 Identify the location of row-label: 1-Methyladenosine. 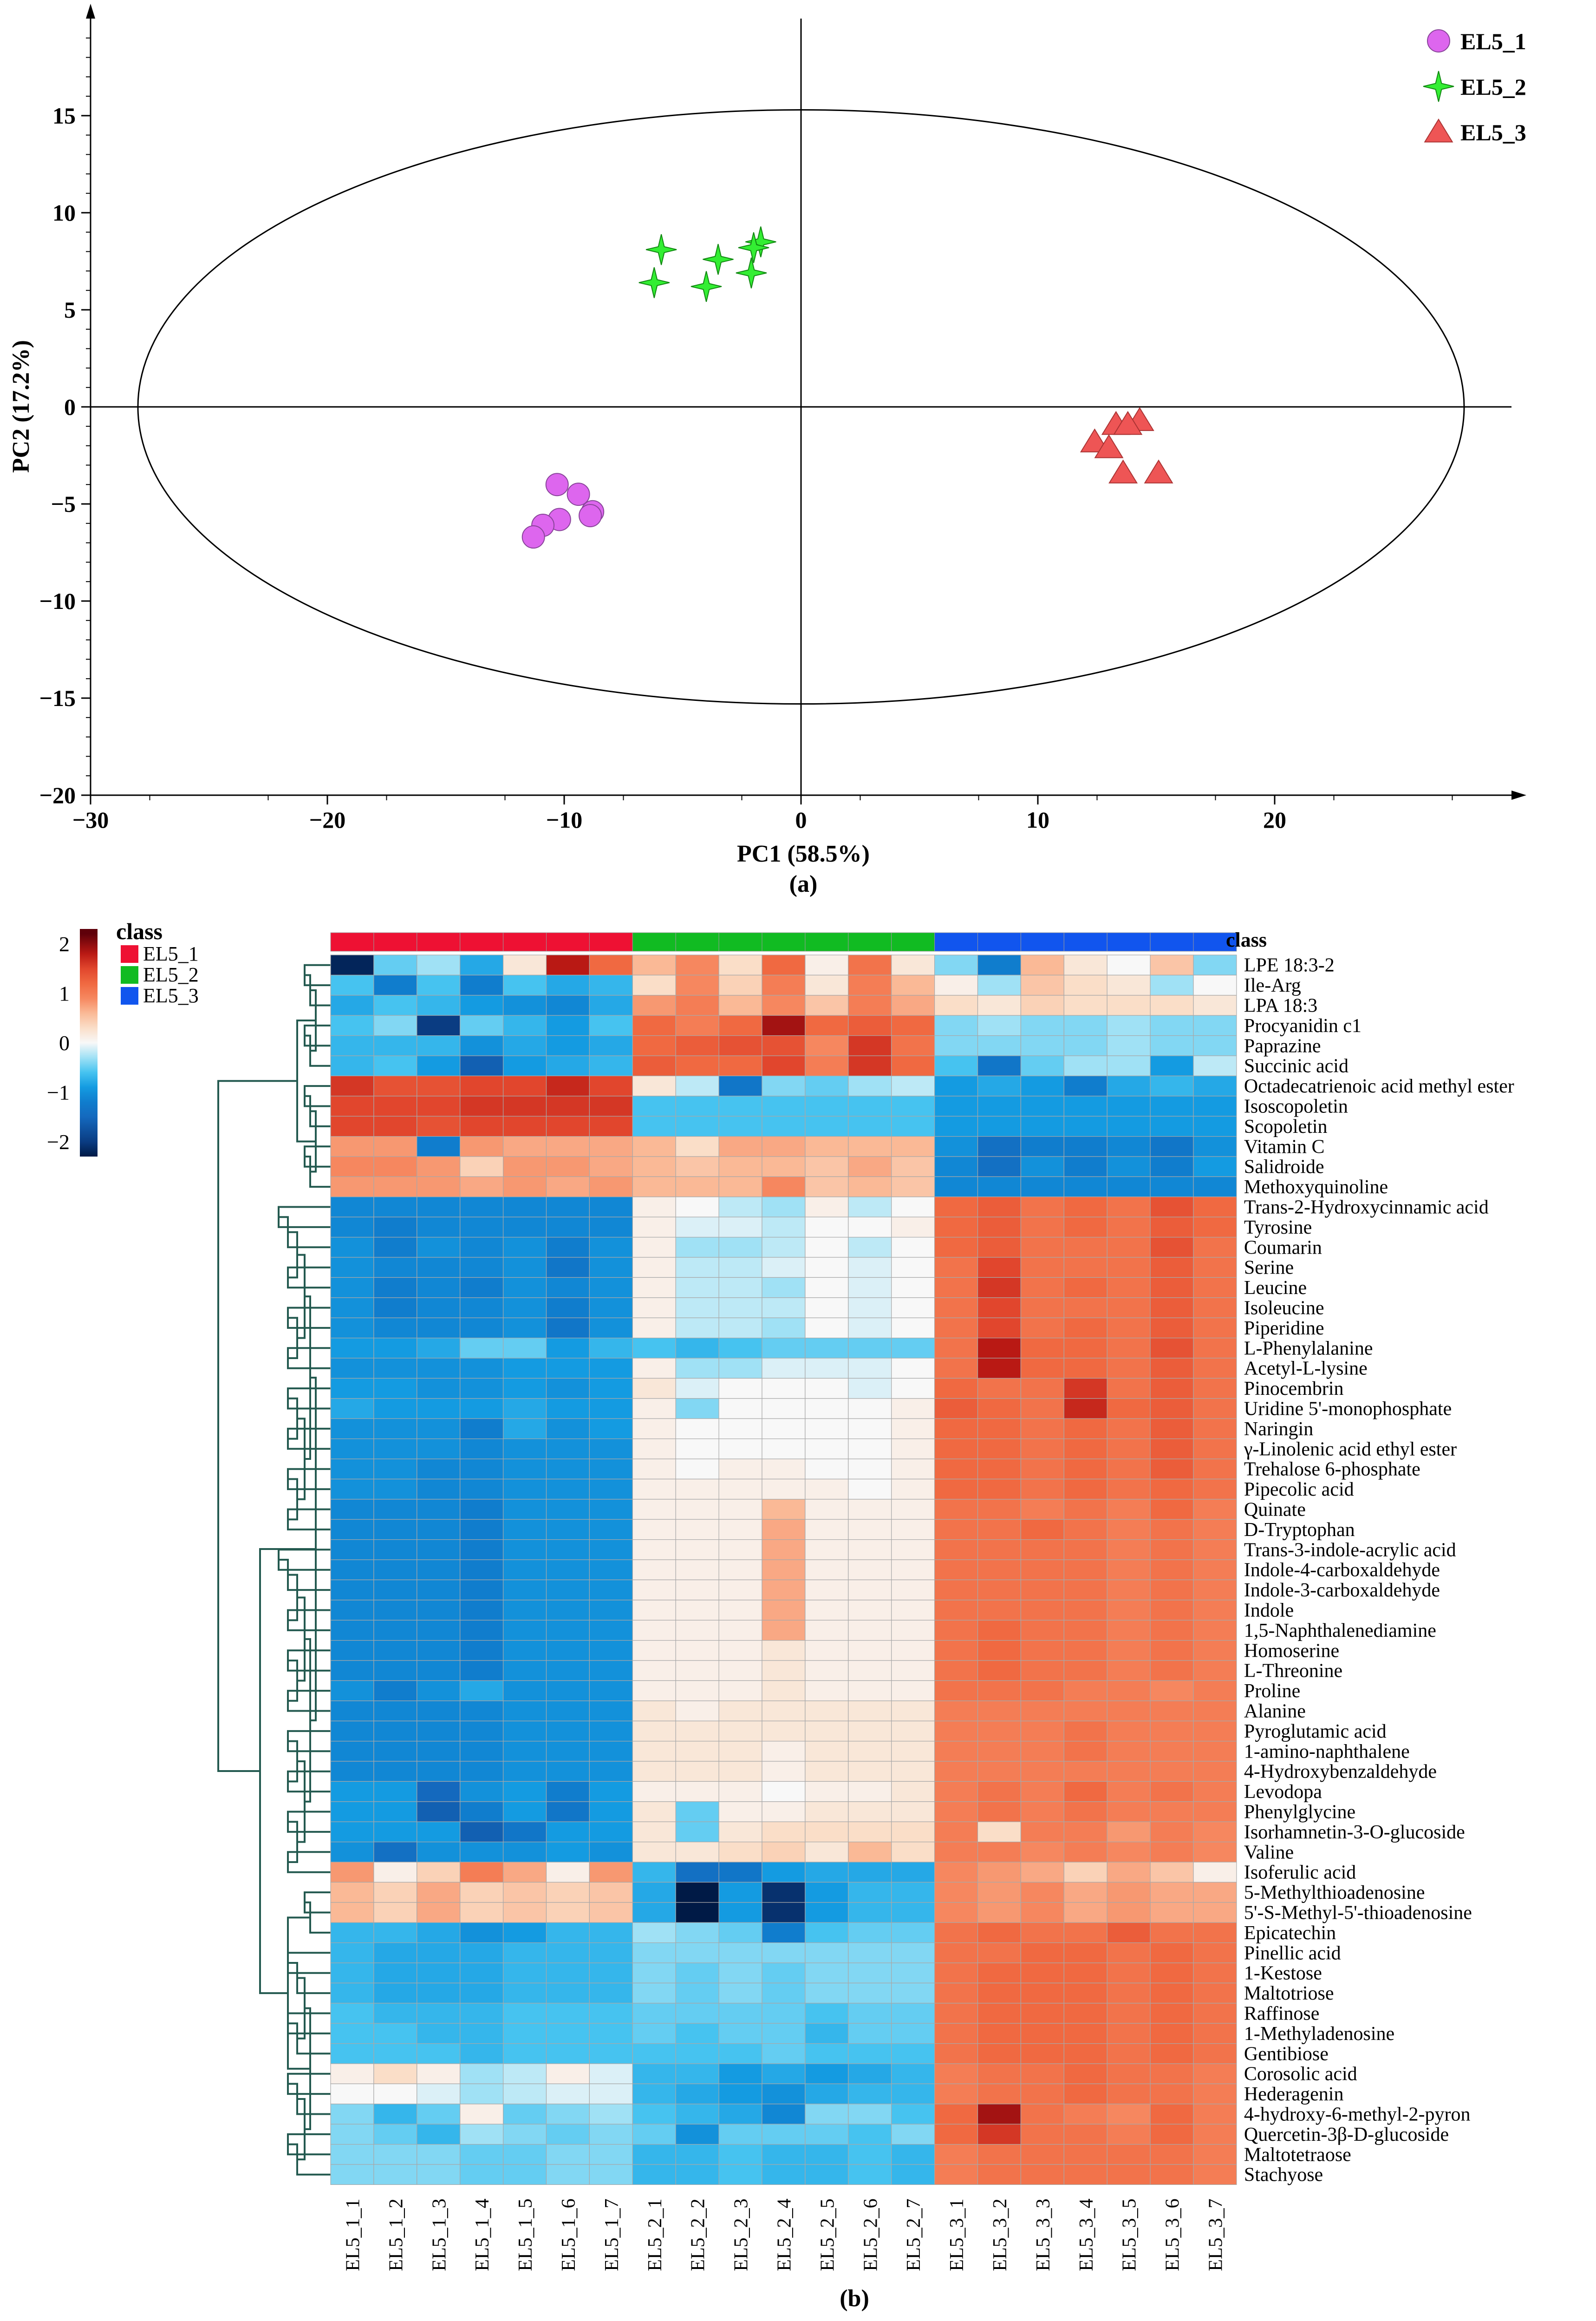
(1319, 2034).